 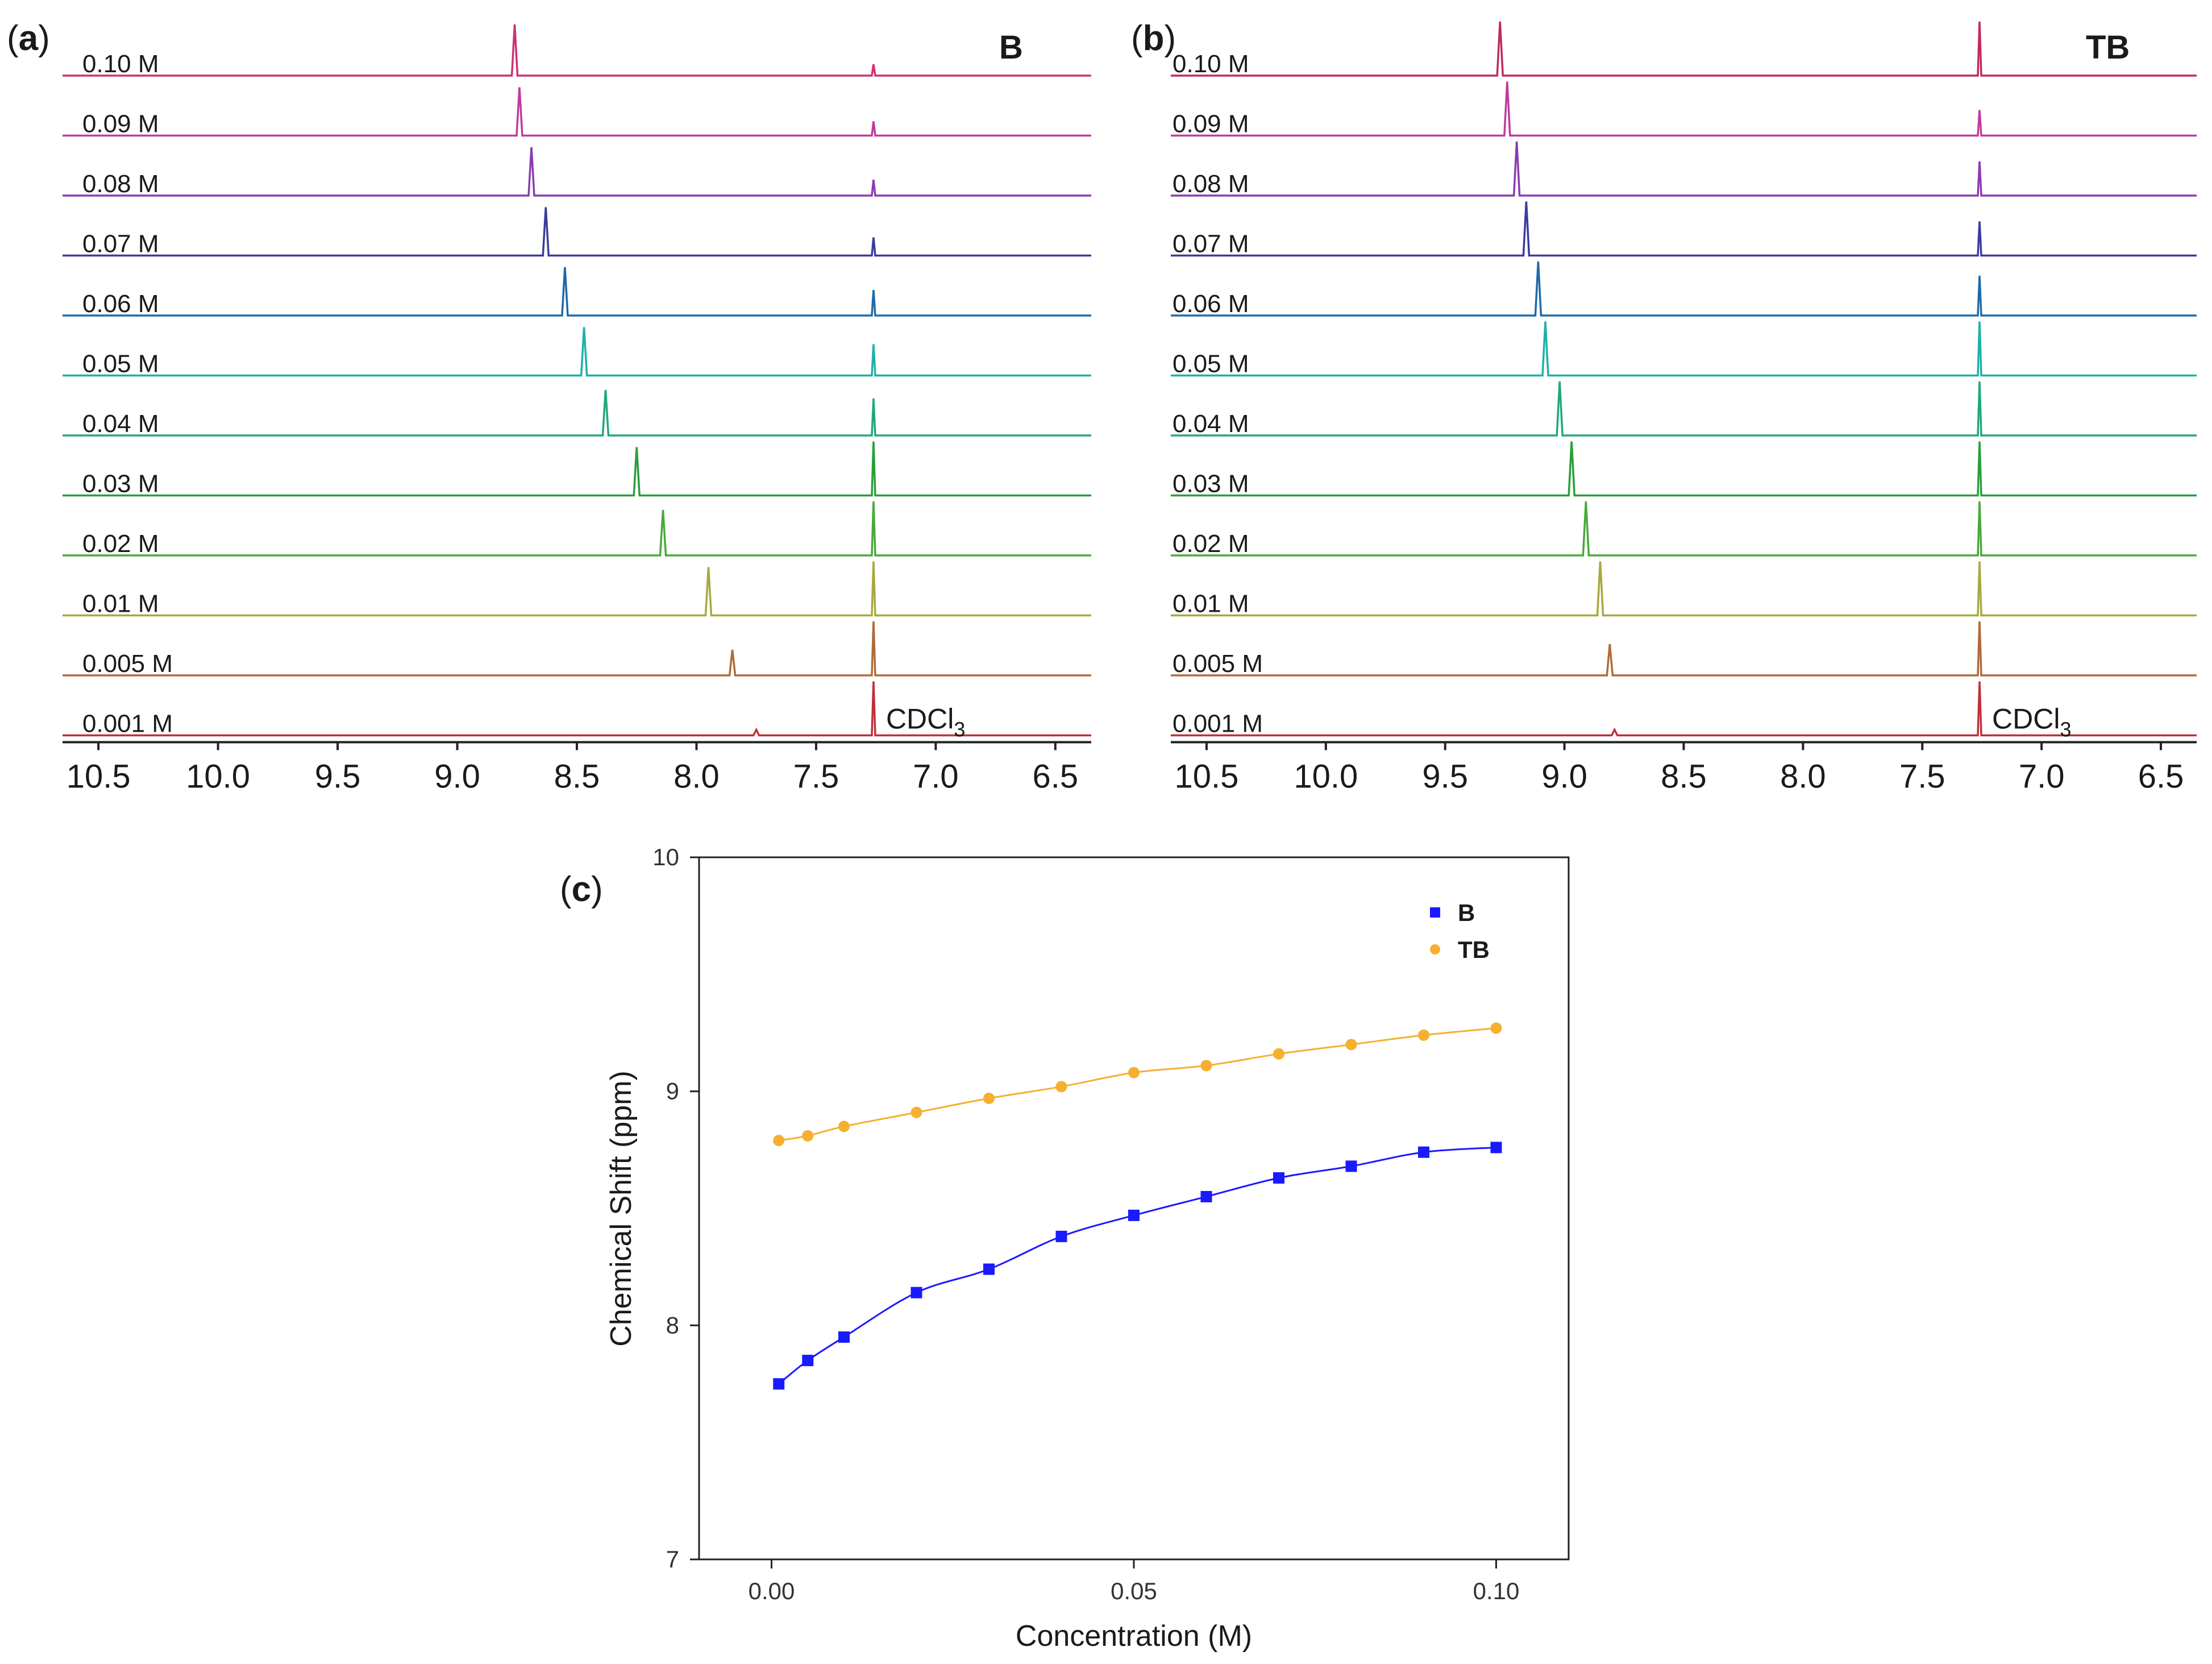 I want to click on panel-b-letter: (b), so click(x=1153, y=39).